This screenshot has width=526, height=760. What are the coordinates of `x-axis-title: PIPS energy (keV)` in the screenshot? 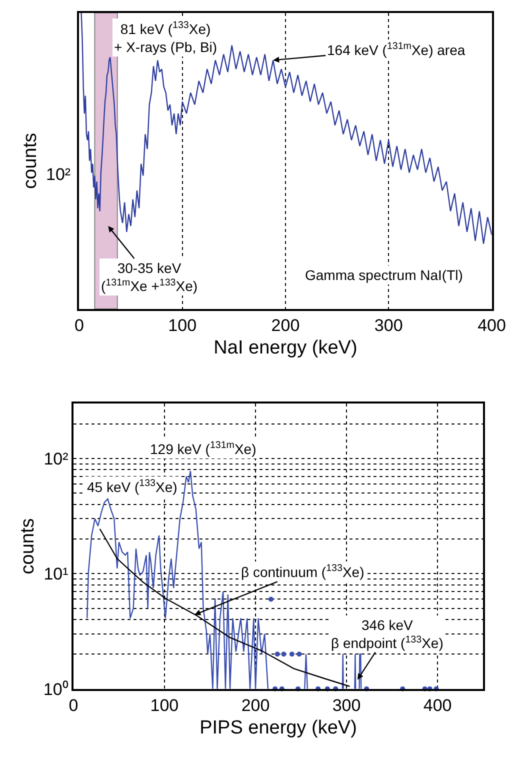 It's located at (278, 727).